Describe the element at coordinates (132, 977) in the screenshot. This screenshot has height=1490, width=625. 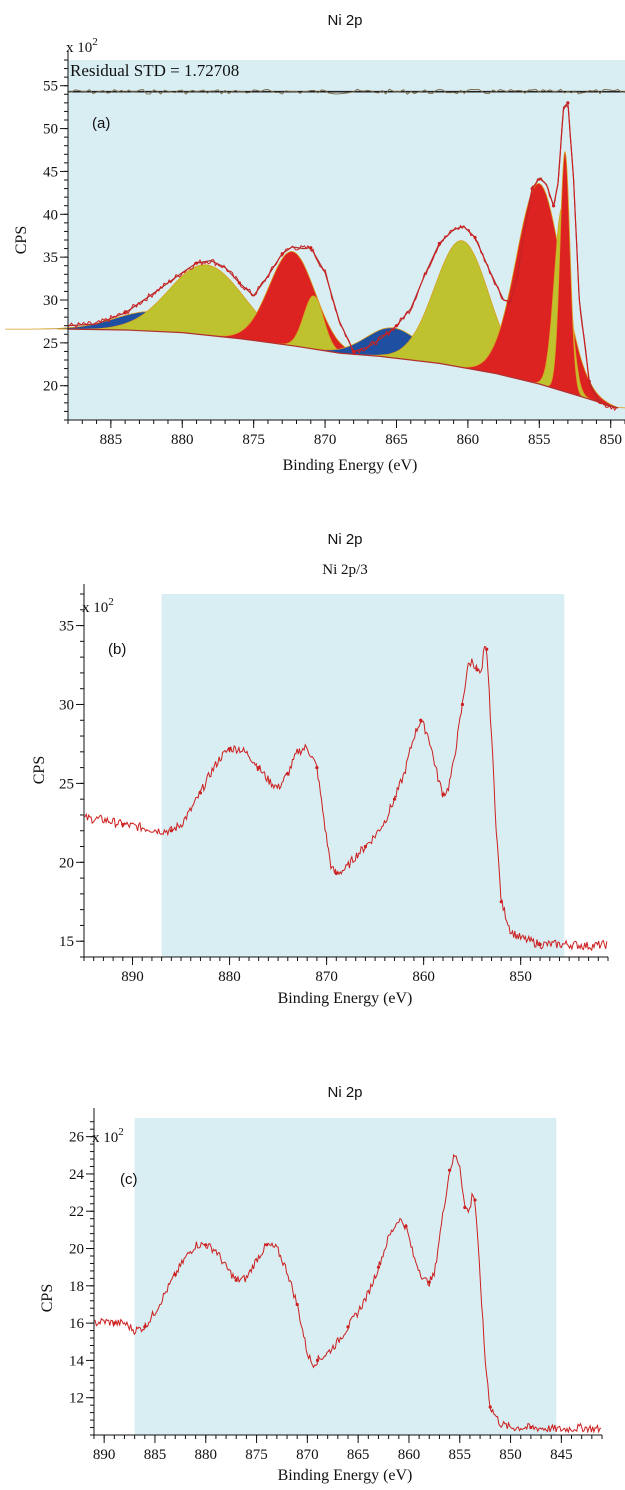
I see `x-tick-label: 890` at that location.